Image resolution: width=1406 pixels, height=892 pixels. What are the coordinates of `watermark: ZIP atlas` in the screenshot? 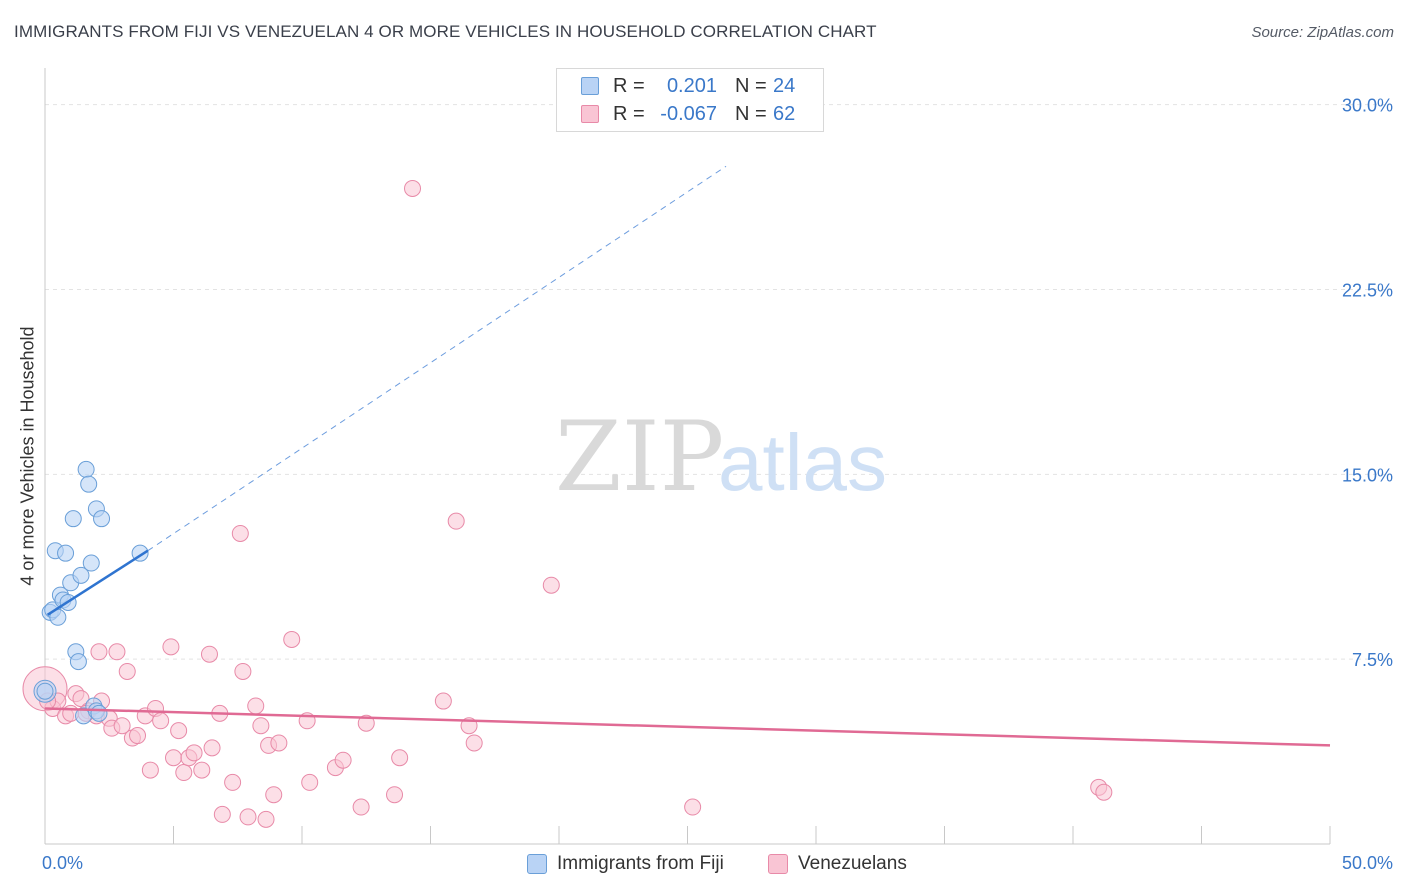 It's located at (721, 457).